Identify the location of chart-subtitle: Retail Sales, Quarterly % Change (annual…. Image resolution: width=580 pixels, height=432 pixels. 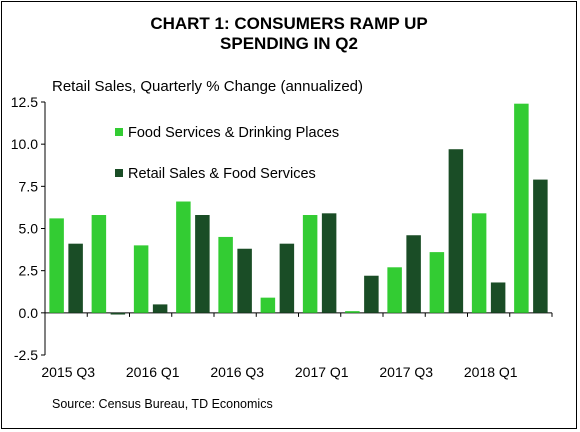
(207, 86).